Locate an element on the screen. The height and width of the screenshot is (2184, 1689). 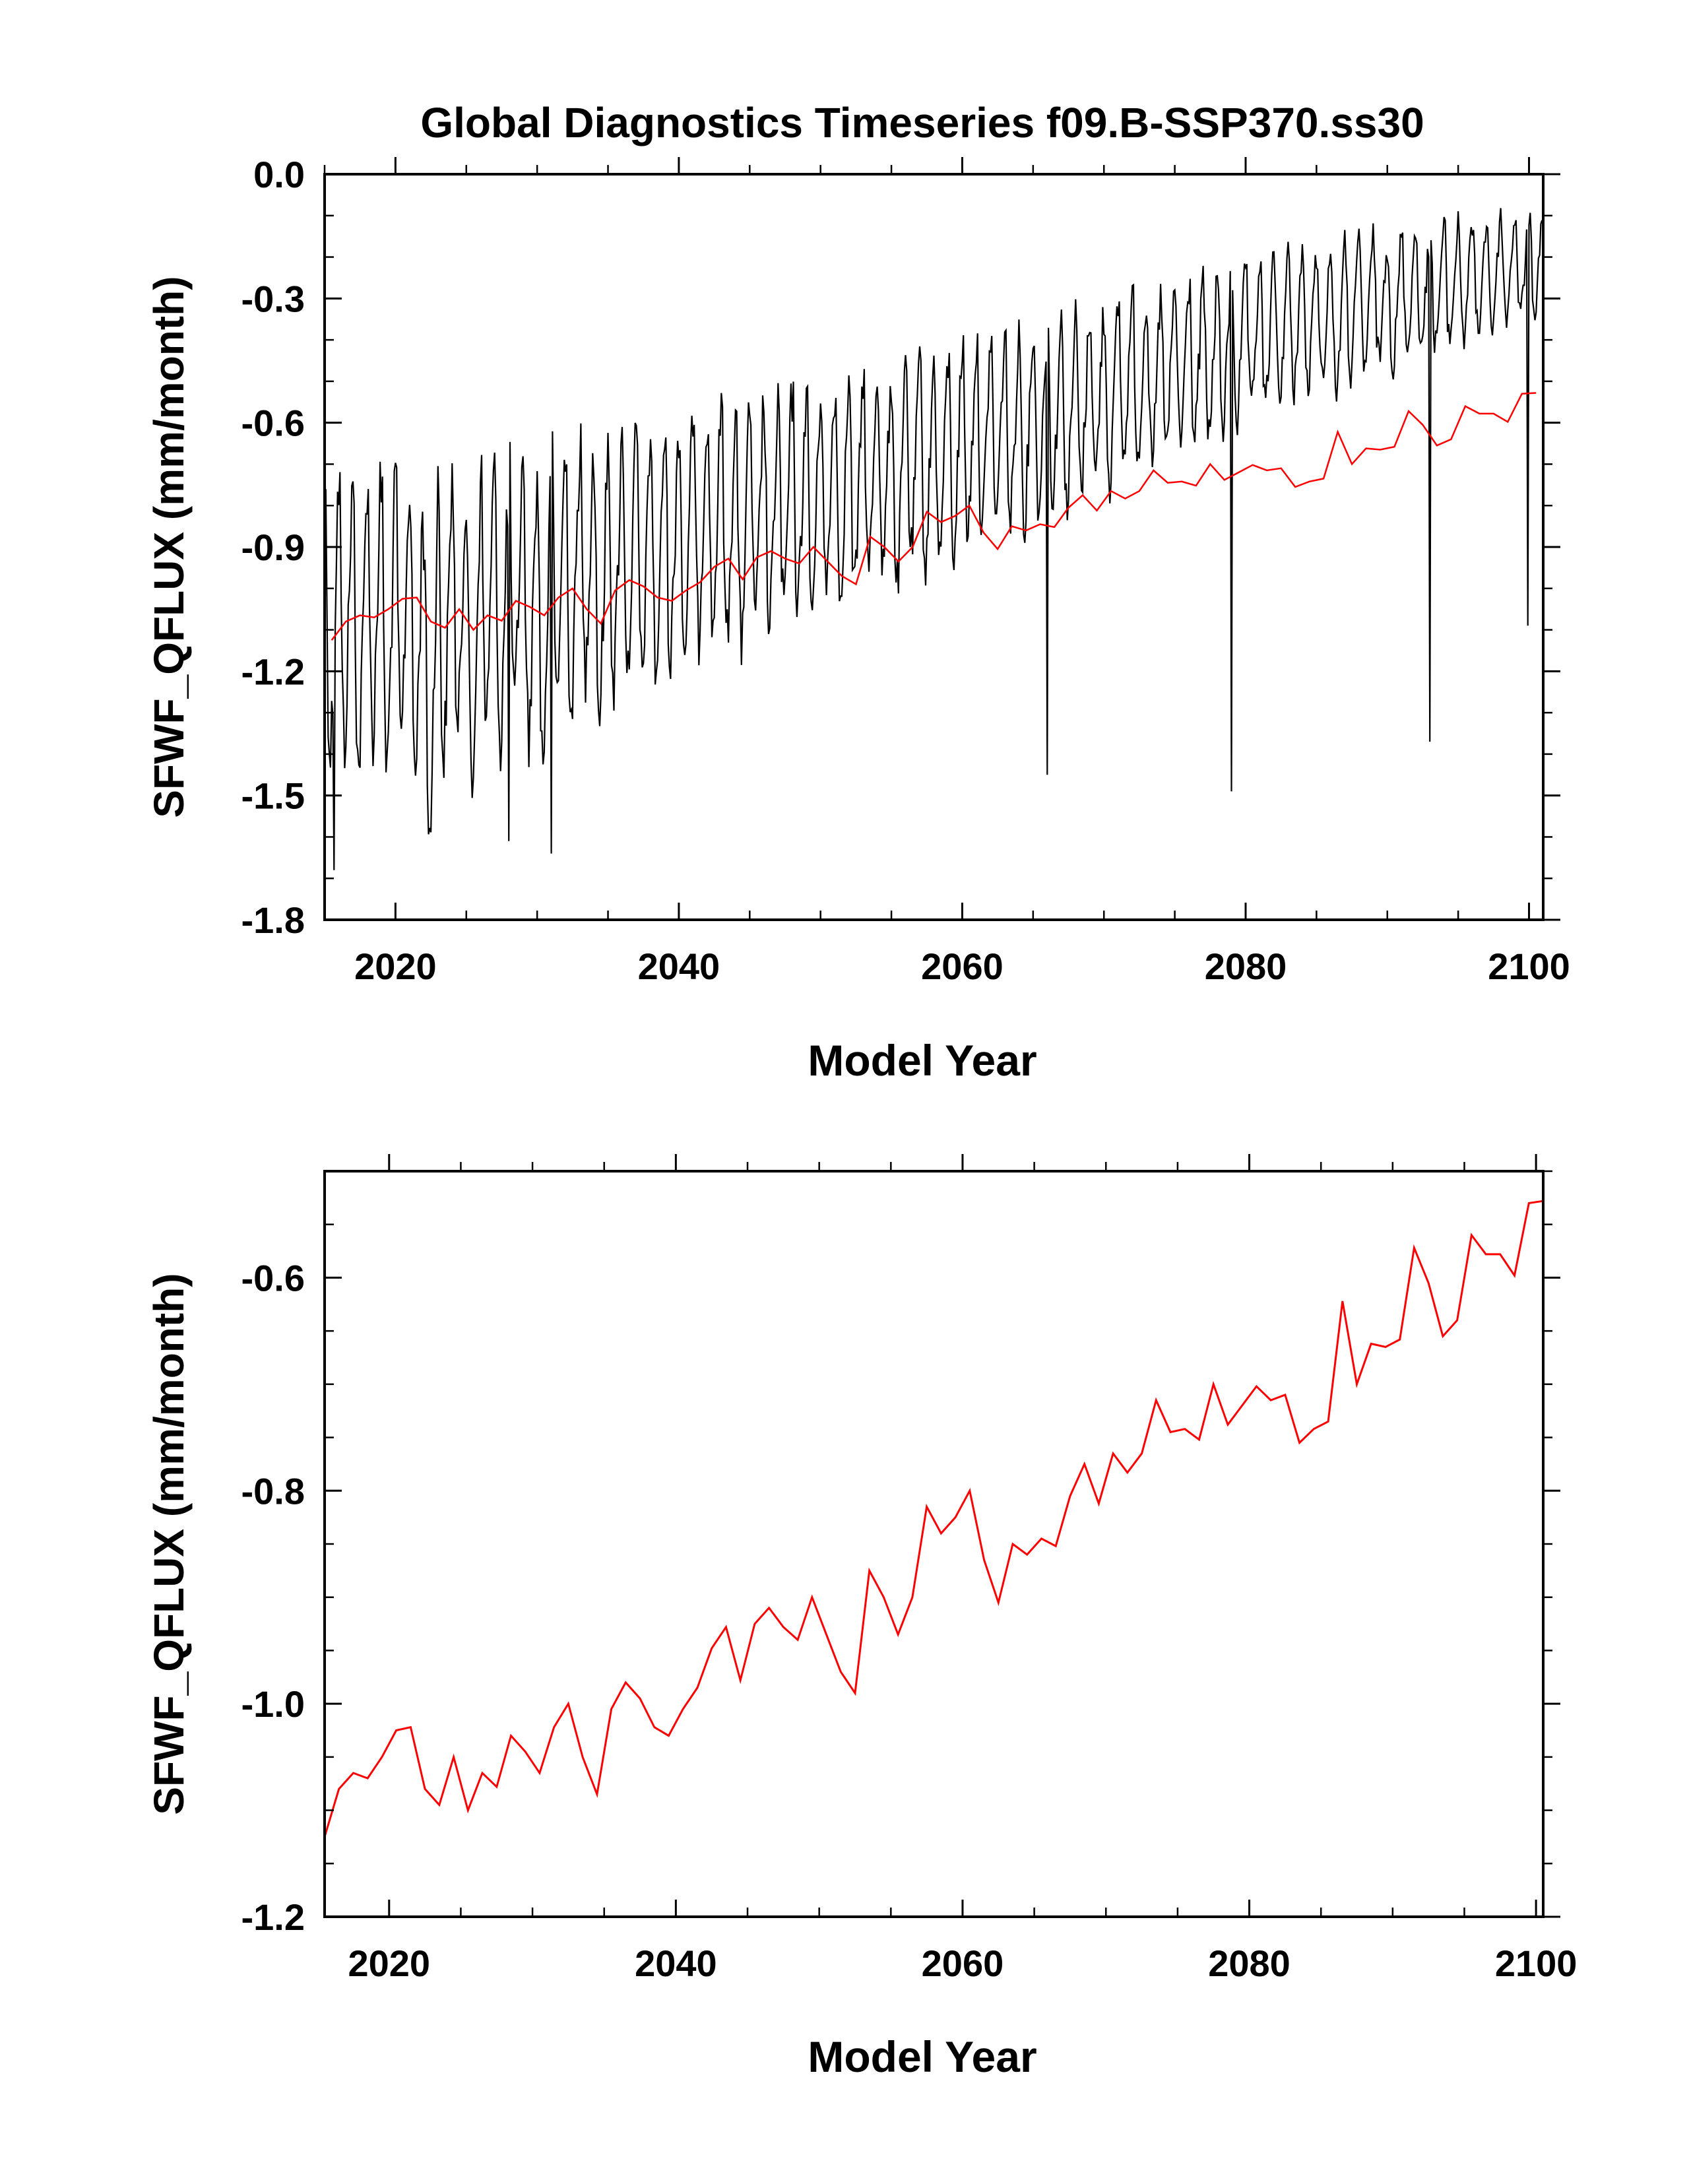
top-y-tick-label: -1.5 is located at coordinates (273, 796).